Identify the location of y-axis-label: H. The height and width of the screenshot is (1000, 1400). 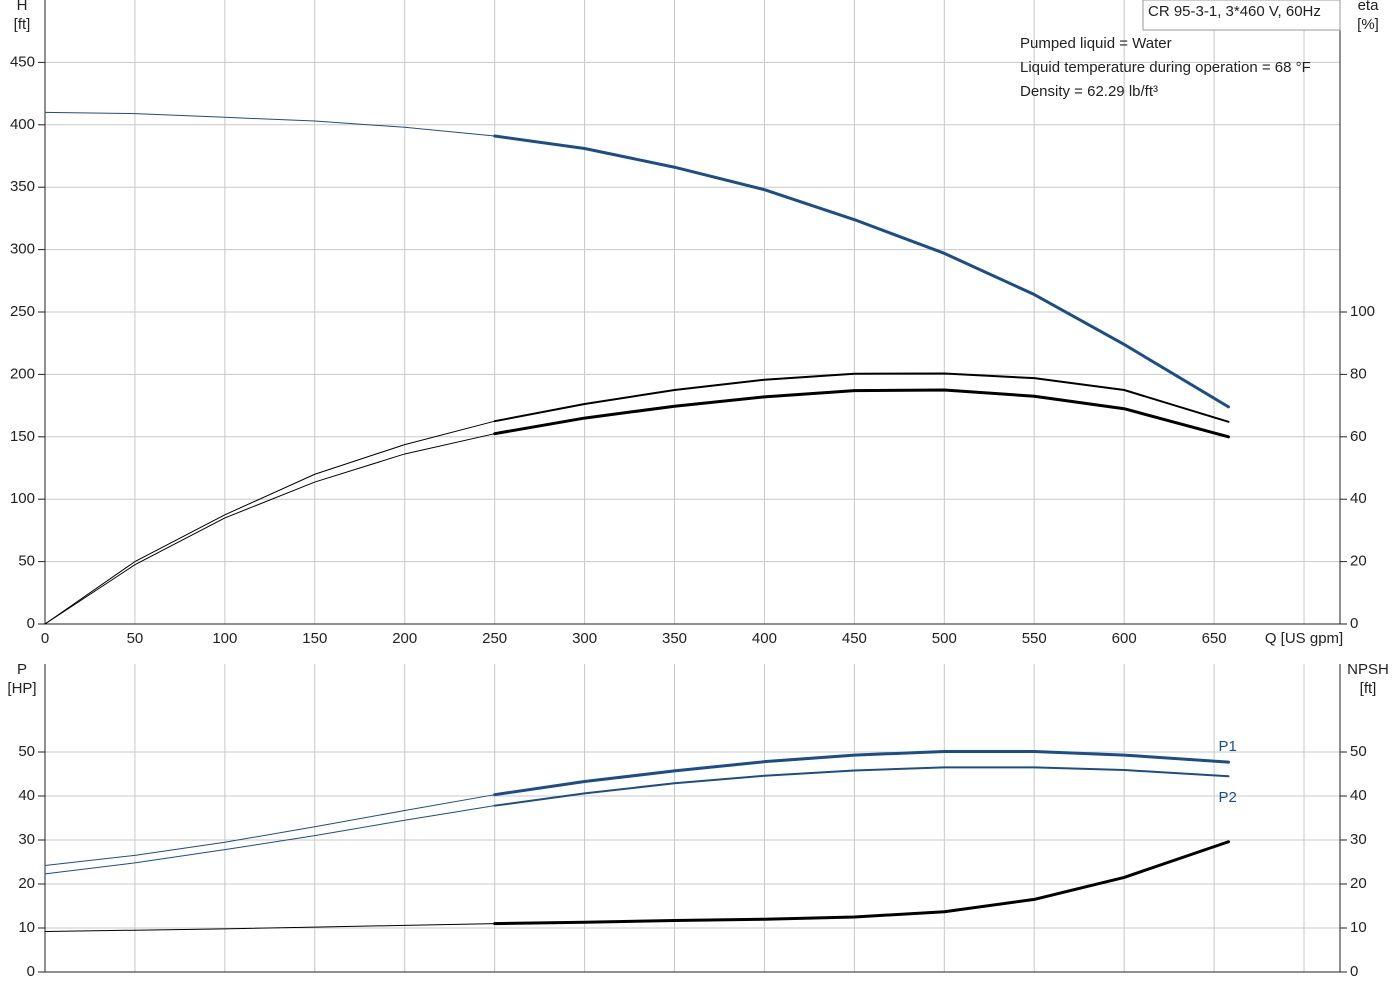
(22, 7).